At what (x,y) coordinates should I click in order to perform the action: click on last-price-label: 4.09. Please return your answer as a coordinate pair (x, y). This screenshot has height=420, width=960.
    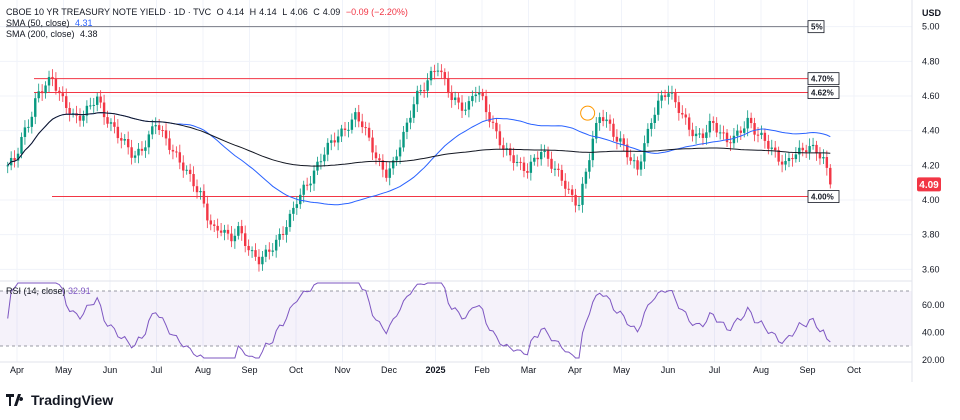
    Looking at the image, I should click on (929, 185).